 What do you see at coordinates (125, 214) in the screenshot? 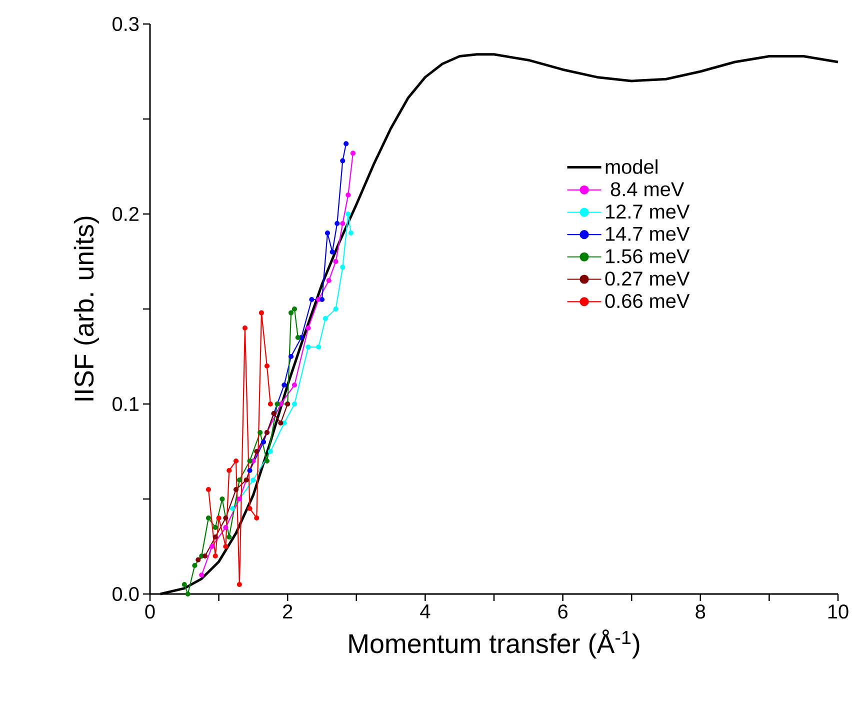
I see `y-tick-label: 0.2` at bounding box center [125, 214].